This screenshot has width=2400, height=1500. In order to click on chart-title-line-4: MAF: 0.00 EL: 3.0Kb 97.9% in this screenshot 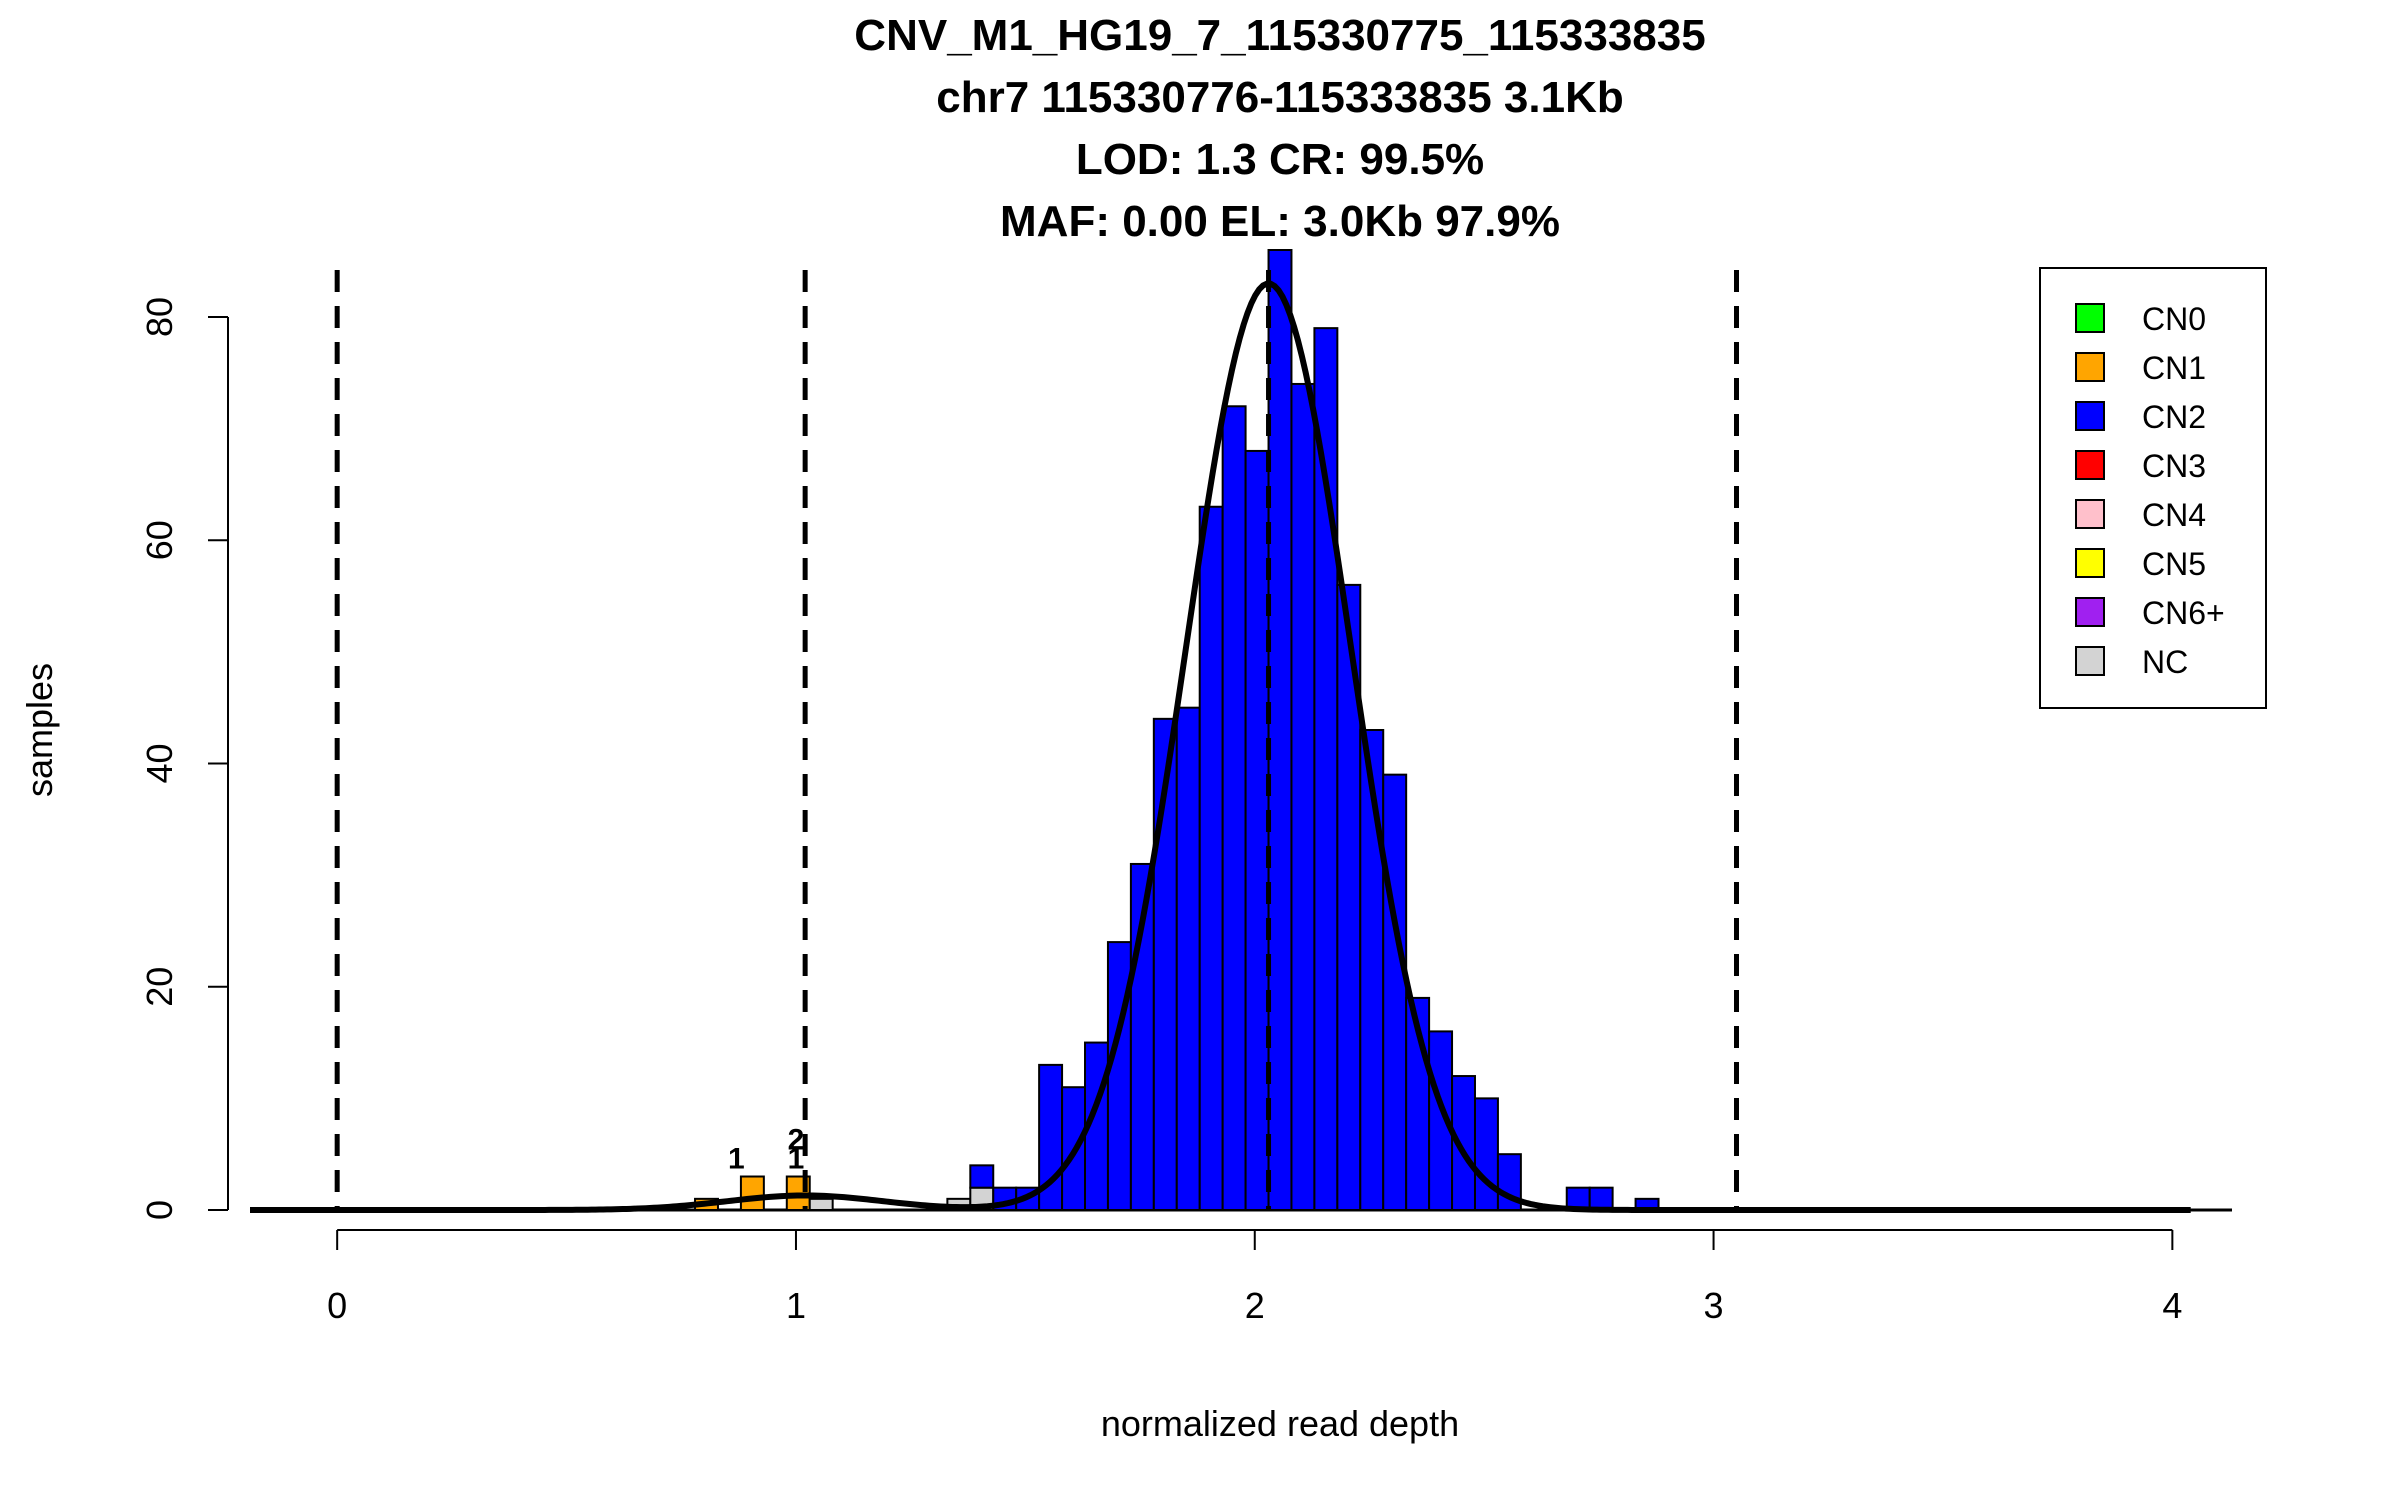, I will do `click(1280, 221)`.